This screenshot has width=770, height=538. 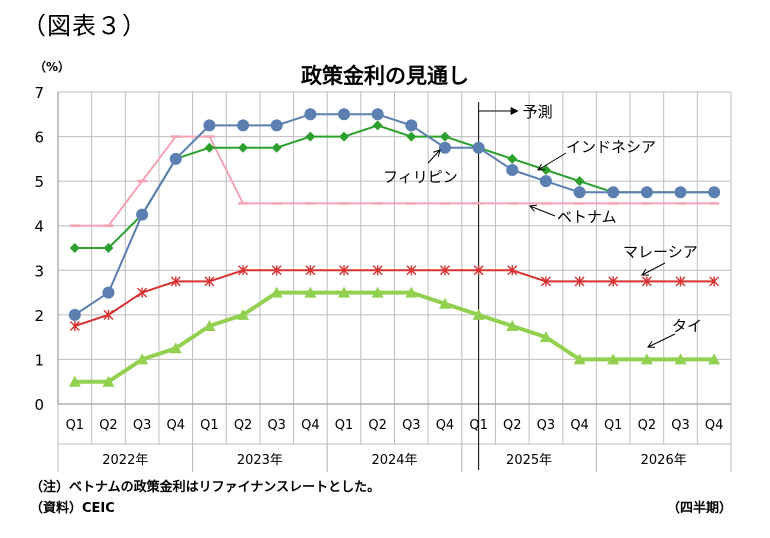 I want to click on series-annotation: インドネシア, so click(x=611, y=147).